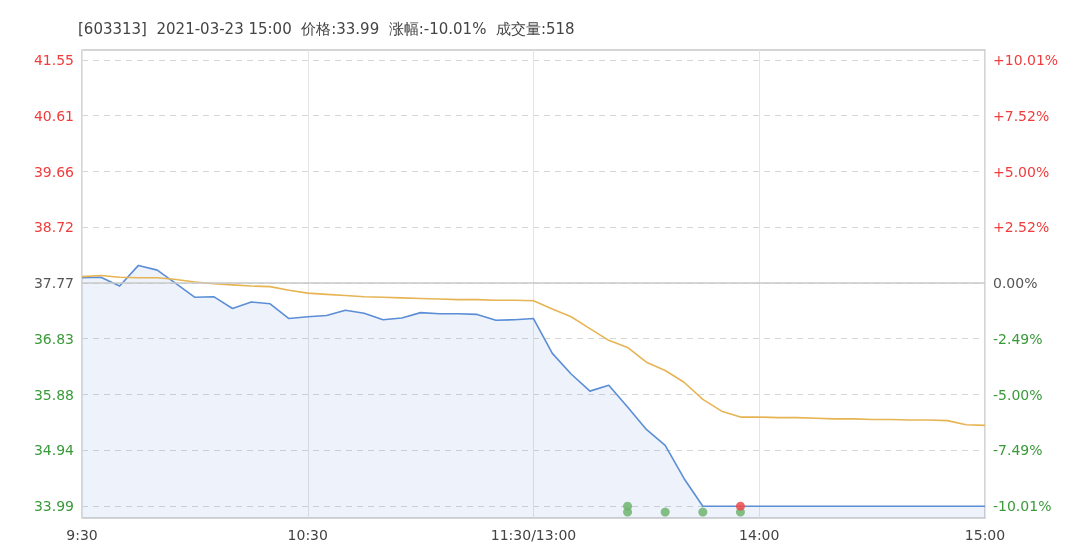 The image size is (1080, 547). I want to click on y-tick-label: 34.94, so click(54, 450).